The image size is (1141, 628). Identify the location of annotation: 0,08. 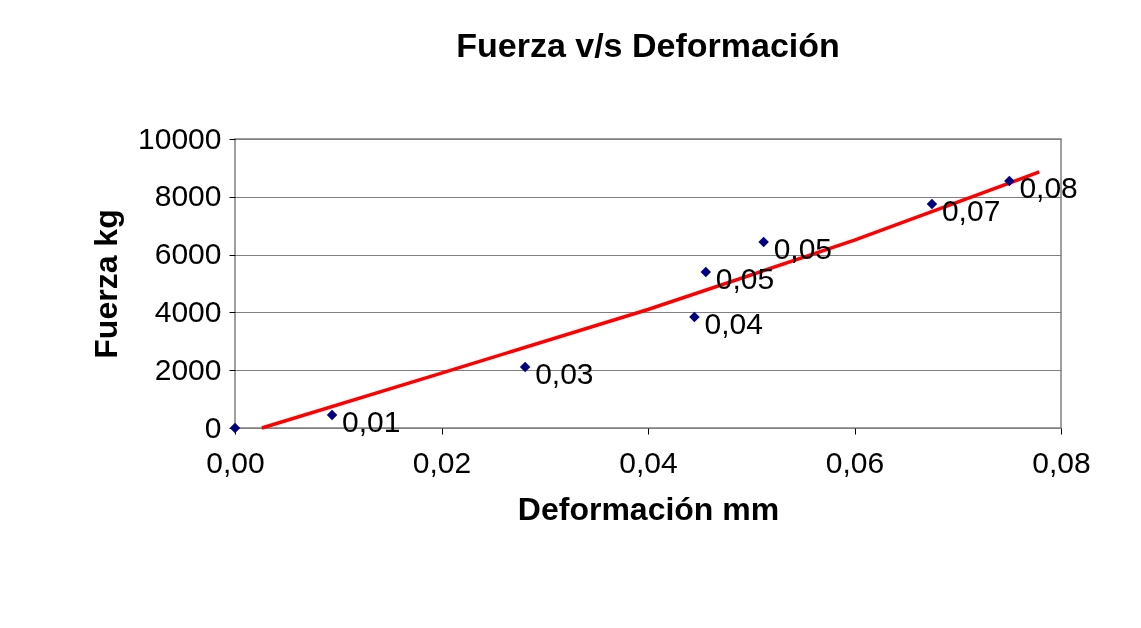
(1048, 187).